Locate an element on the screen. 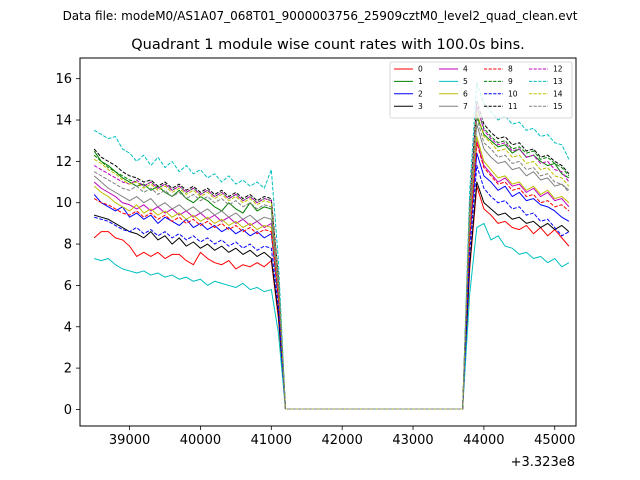 This screenshot has height=480, width=640. legend-label-3: 3 is located at coordinates (420, 106).